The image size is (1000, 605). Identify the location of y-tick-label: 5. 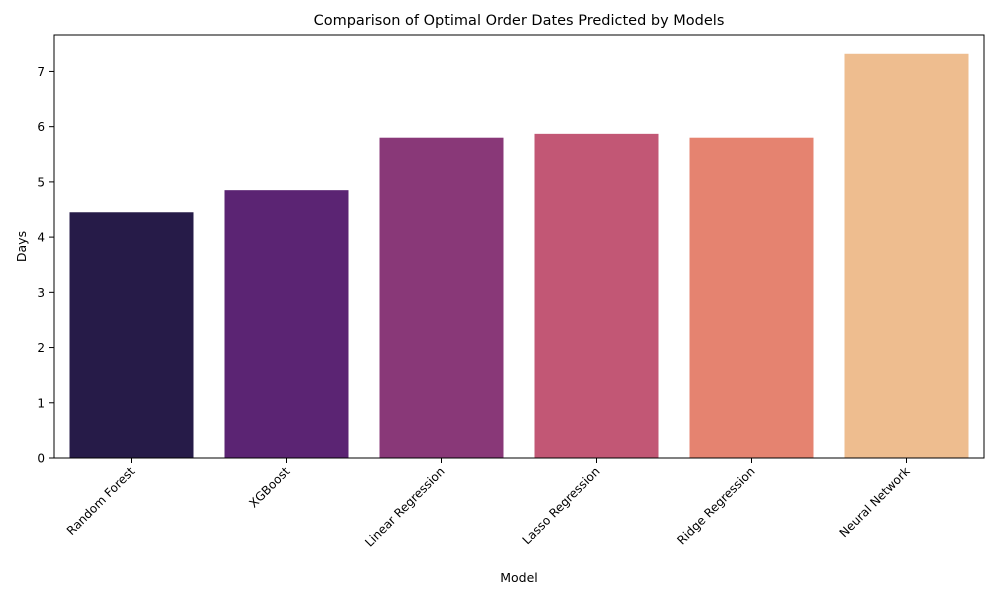
(41, 182).